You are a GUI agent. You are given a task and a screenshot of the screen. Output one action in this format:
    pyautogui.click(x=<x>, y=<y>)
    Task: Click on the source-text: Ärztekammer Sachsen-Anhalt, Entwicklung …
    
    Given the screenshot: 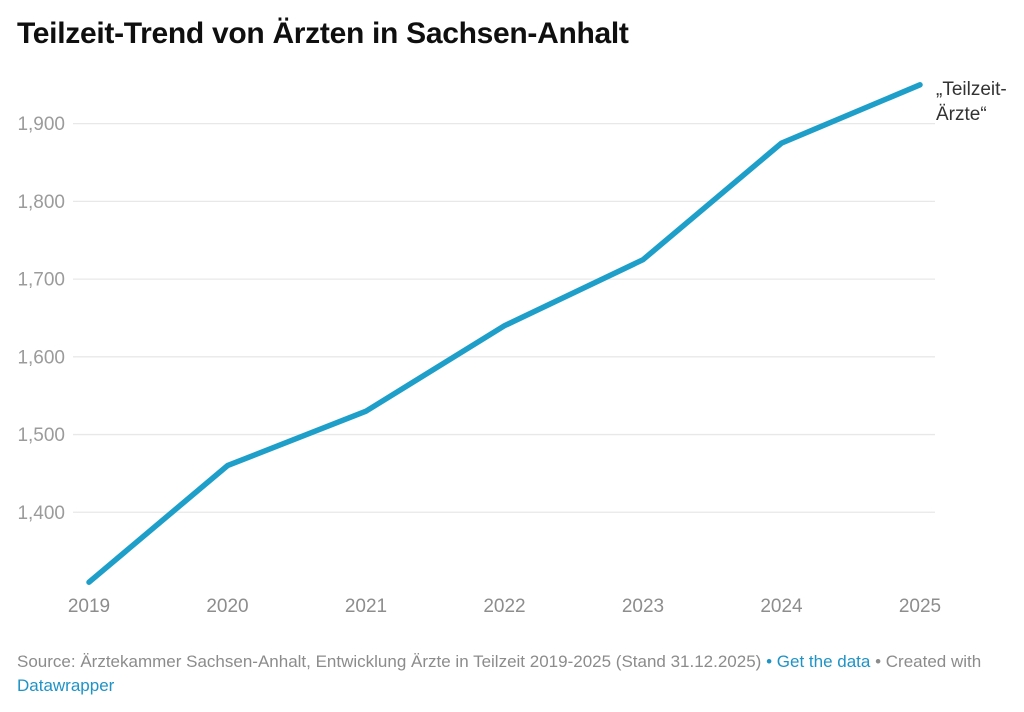 What is the action you would take?
    pyautogui.click(x=421, y=661)
    